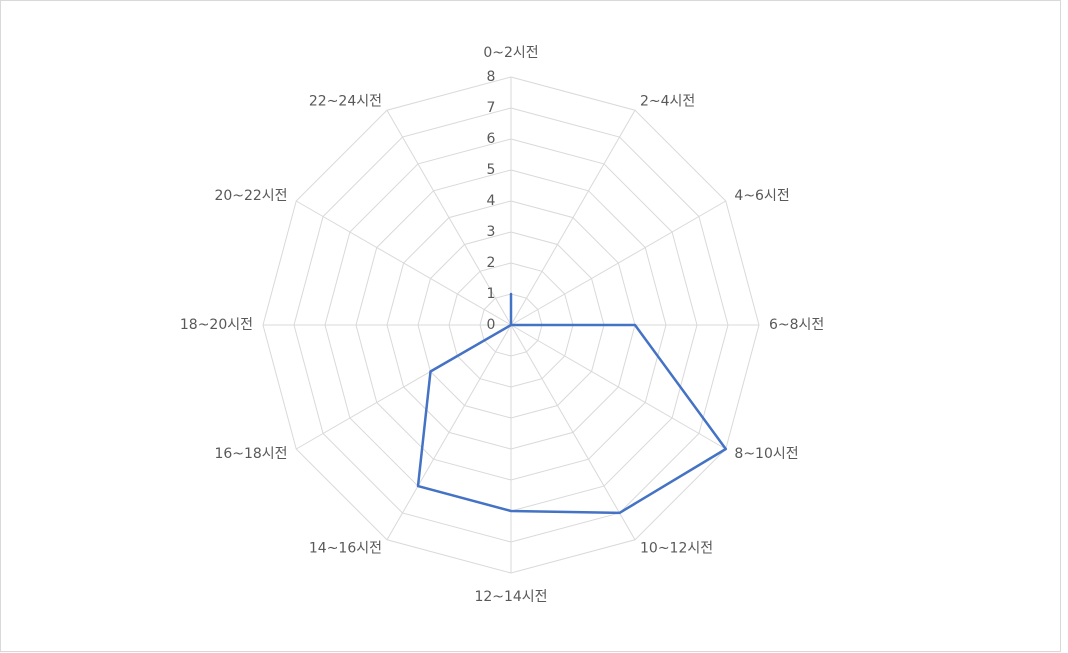 This screenshot has height=653, width=1068. What do you see at coordinates (491, 294) in the screenshot?
I see `tick-label: 1` at bounding box center [491, 294].